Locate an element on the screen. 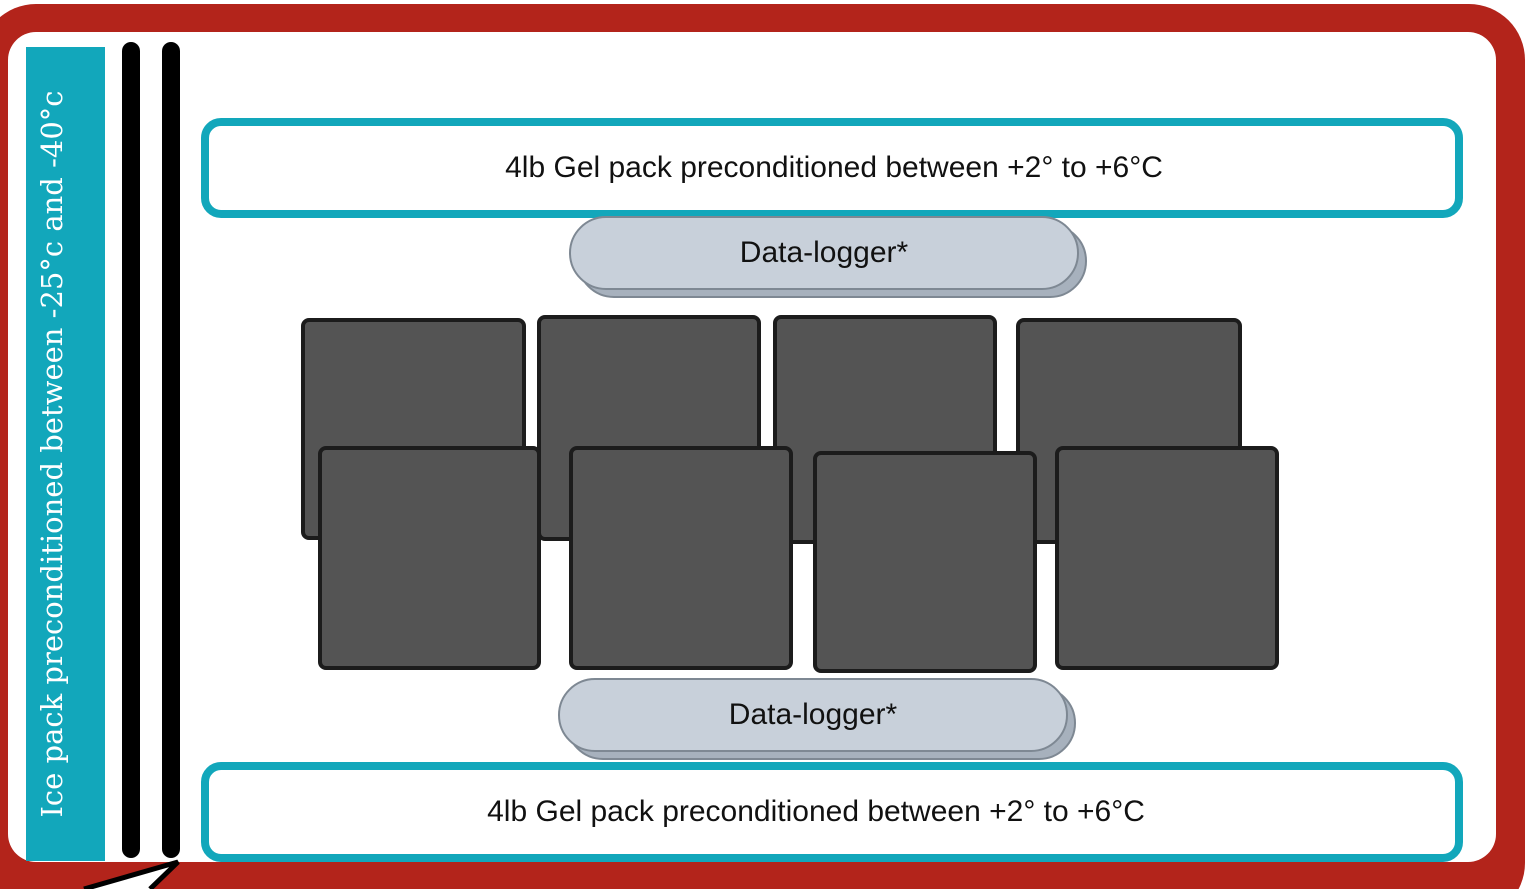 The image size is (1533, 889). ice-pack is located at coordinates (65, 454).